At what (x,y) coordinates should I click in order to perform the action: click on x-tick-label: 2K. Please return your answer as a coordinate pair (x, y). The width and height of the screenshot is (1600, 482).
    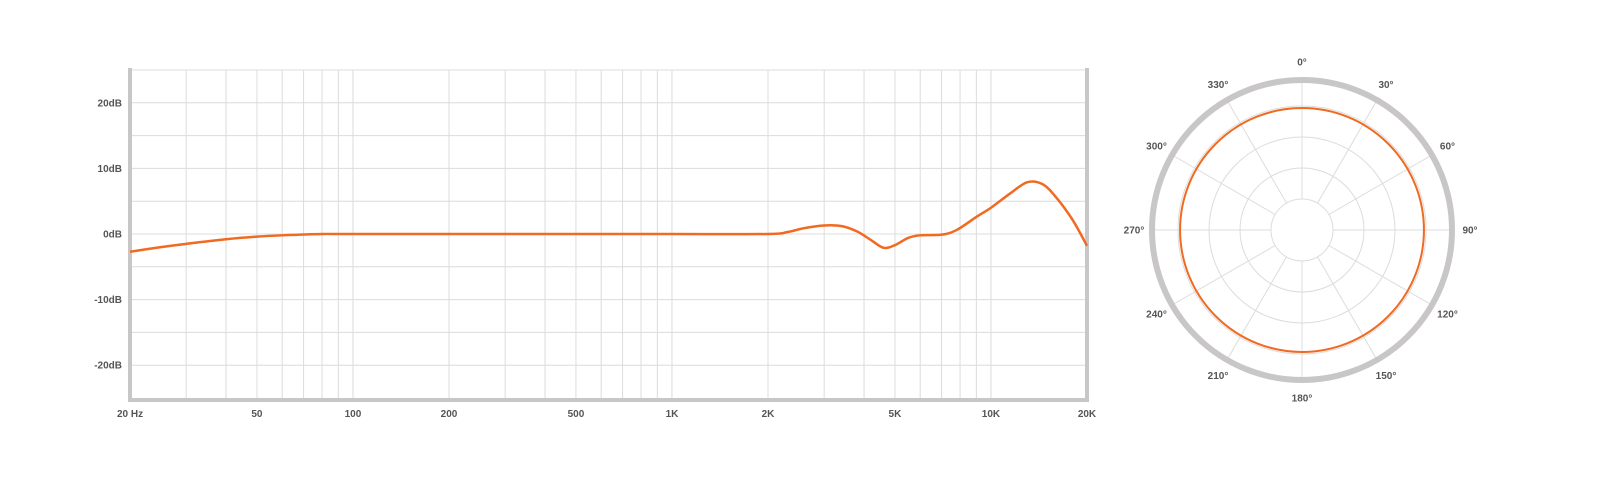
    Looking at the image, I should click on (769, 414).